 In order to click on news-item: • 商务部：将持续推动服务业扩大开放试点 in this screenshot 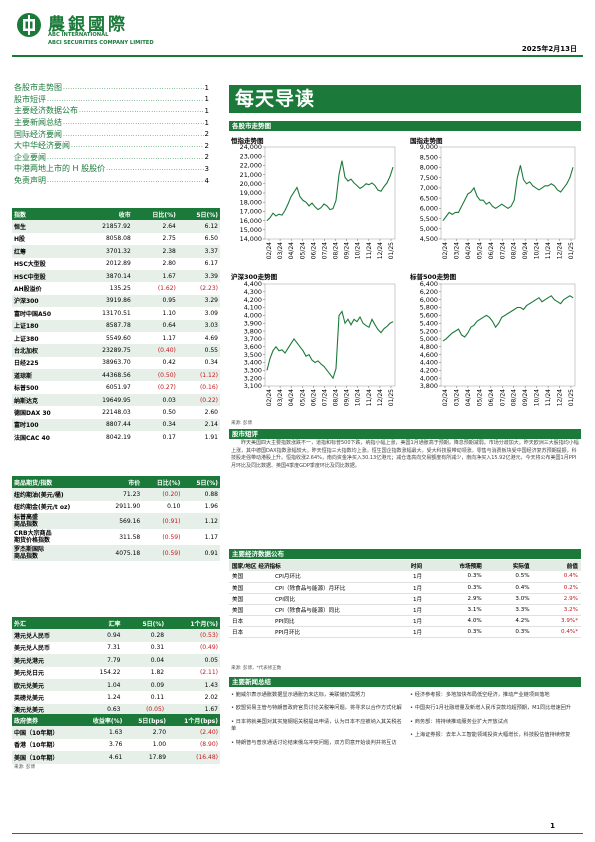, I will do `click(459, 721)`.